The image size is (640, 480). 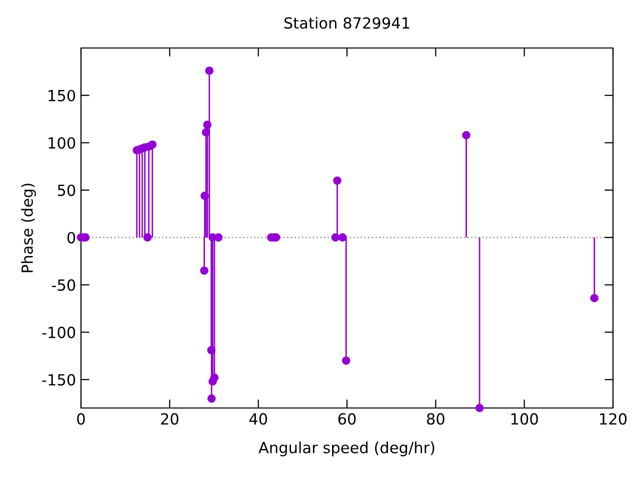 I want to click on x-tick-label: 0, so click(x=81, y=419).